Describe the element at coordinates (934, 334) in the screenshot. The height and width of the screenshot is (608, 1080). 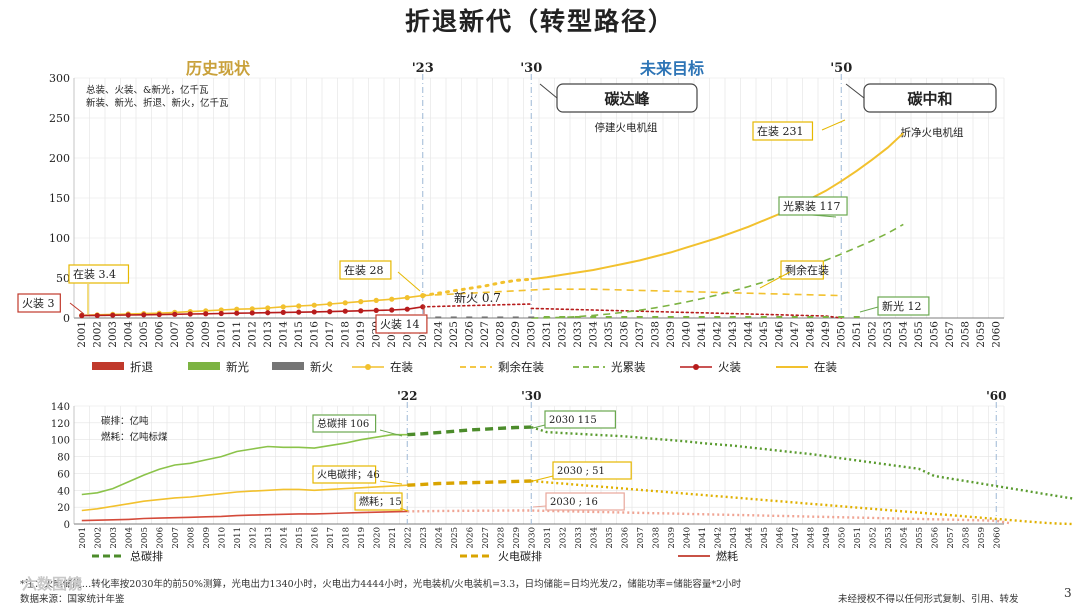
I see `top-xtick-label: 2056` at that location.